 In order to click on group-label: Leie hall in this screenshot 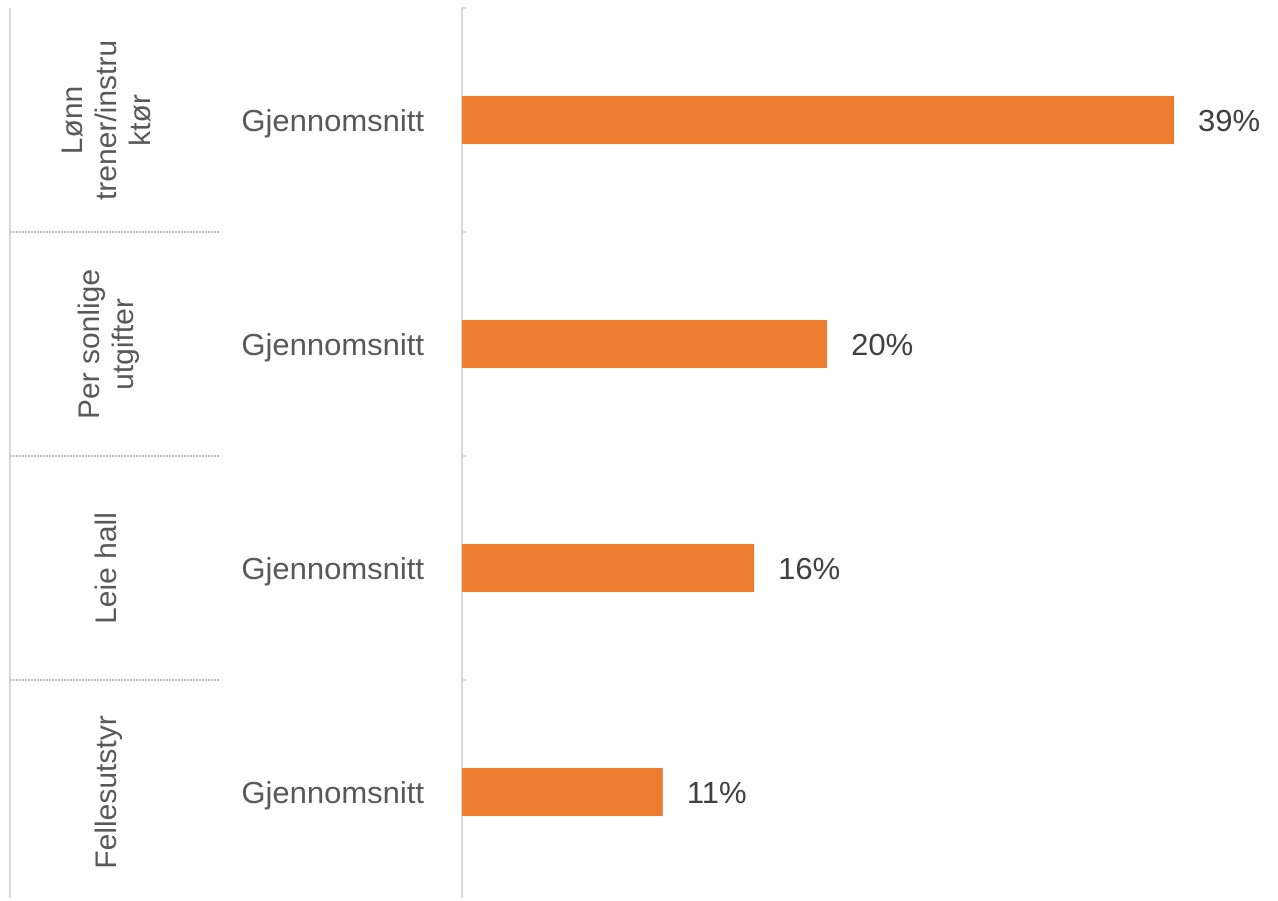, I will do `click(106, 568)`.